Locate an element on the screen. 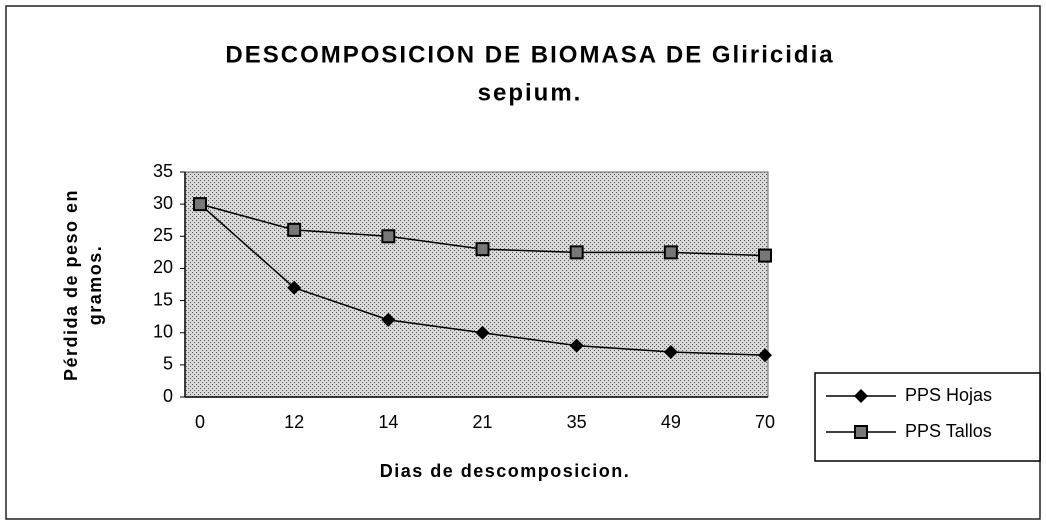  x-tick-label: 49 is located at coordinates (671, 422).